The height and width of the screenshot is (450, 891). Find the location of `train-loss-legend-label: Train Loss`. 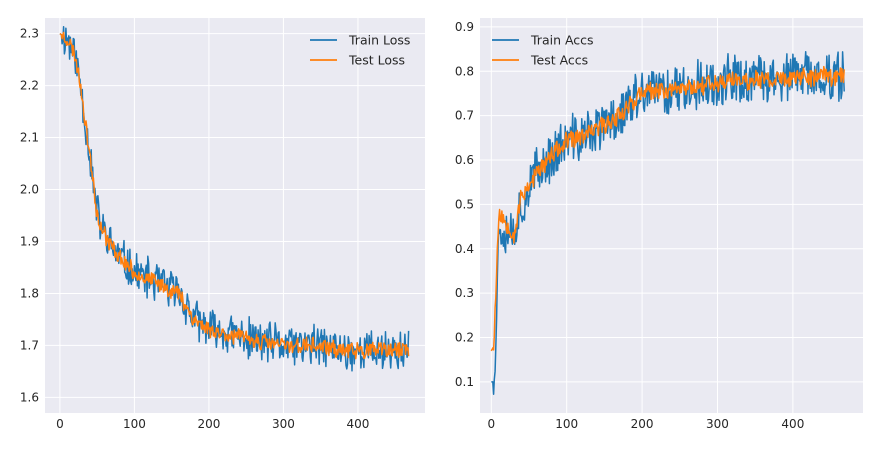

train-loss-legend-label: Train Loss is located at coordinates (379, 40).